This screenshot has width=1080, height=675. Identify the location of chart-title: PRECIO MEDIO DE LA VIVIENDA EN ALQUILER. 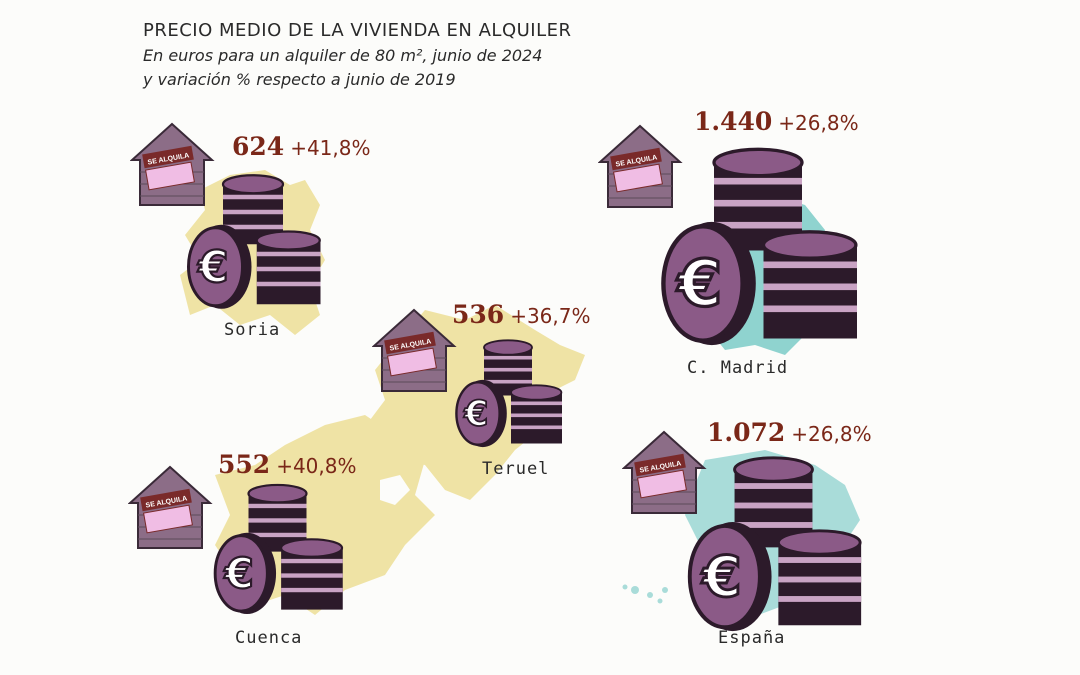
(357, 30).